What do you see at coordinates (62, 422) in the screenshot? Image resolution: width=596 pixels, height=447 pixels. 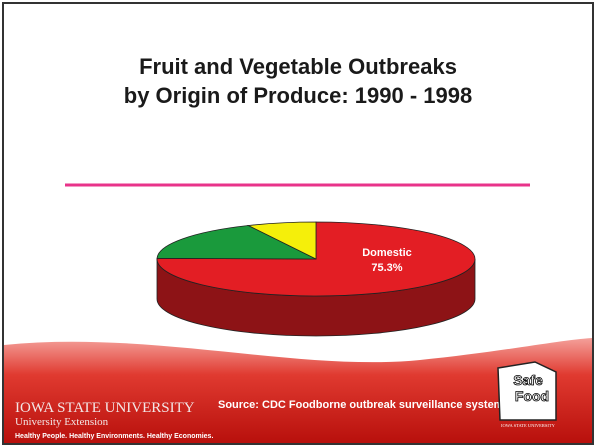 I see `unit-name: University Extension` at bounding box center [62, 422].